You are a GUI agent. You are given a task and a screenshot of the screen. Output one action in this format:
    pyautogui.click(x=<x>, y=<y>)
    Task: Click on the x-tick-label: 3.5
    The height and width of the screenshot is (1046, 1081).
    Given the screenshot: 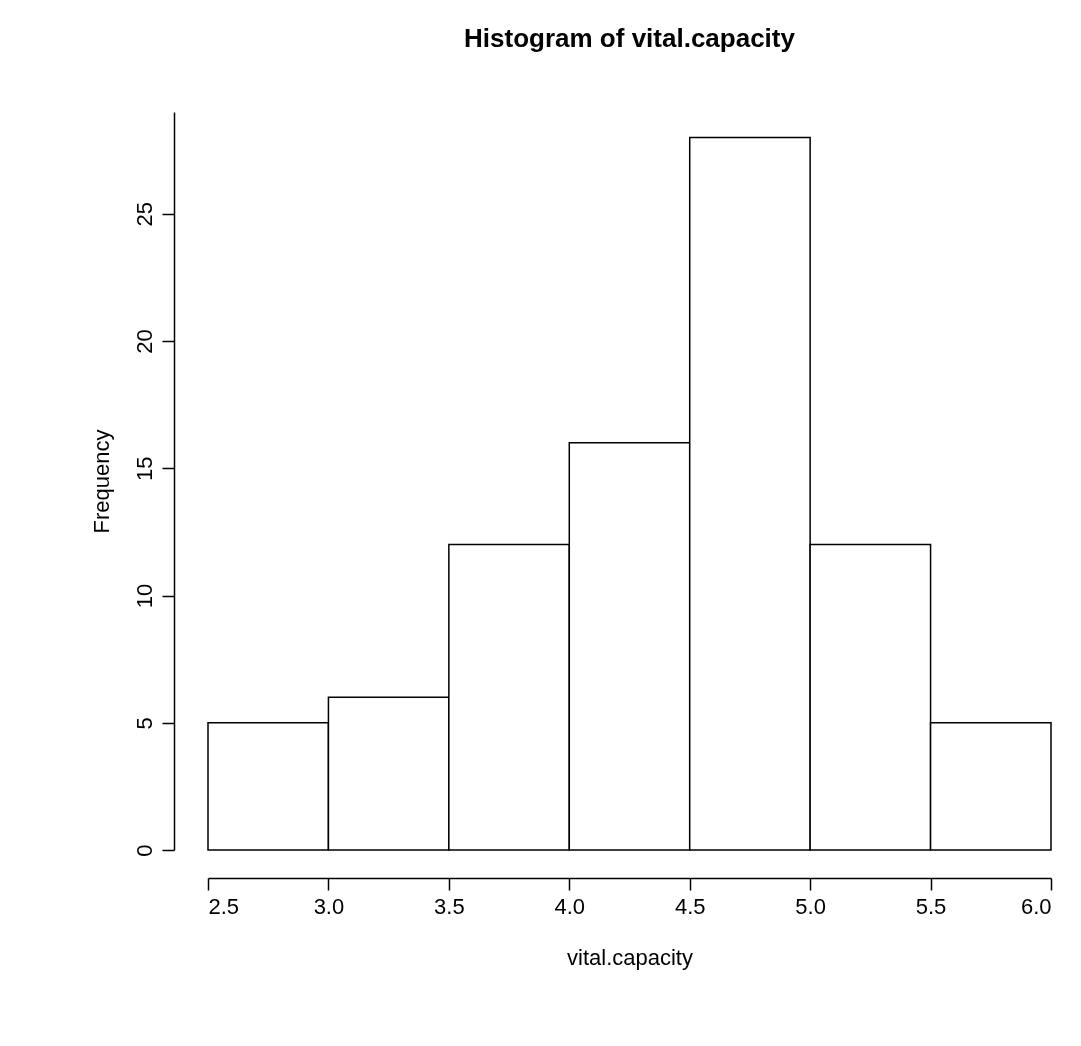 What is the action you would take?
    pyautogui.click(x=449, y=906)
    